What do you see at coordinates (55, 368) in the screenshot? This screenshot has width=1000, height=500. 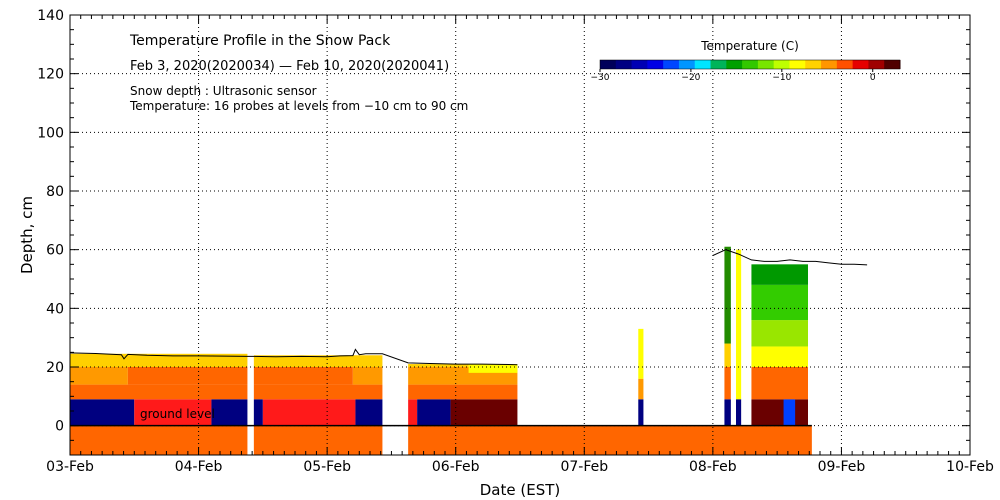 I see `y-tick-label-1: 20` at bounding box center [55, 368].